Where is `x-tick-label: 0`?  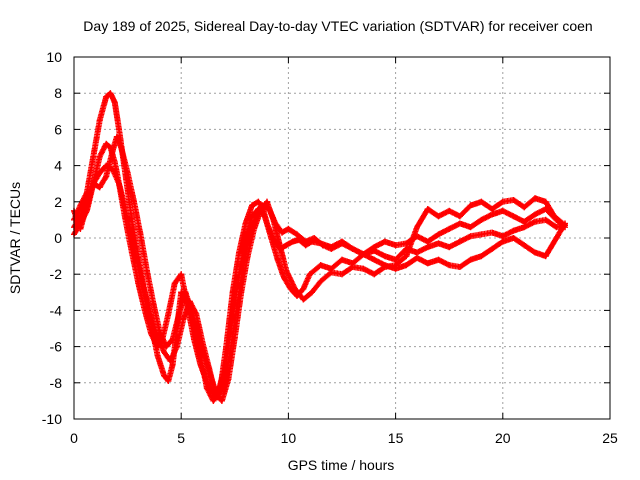 x-tick-label: 0 is located at coordinates (74, 438).